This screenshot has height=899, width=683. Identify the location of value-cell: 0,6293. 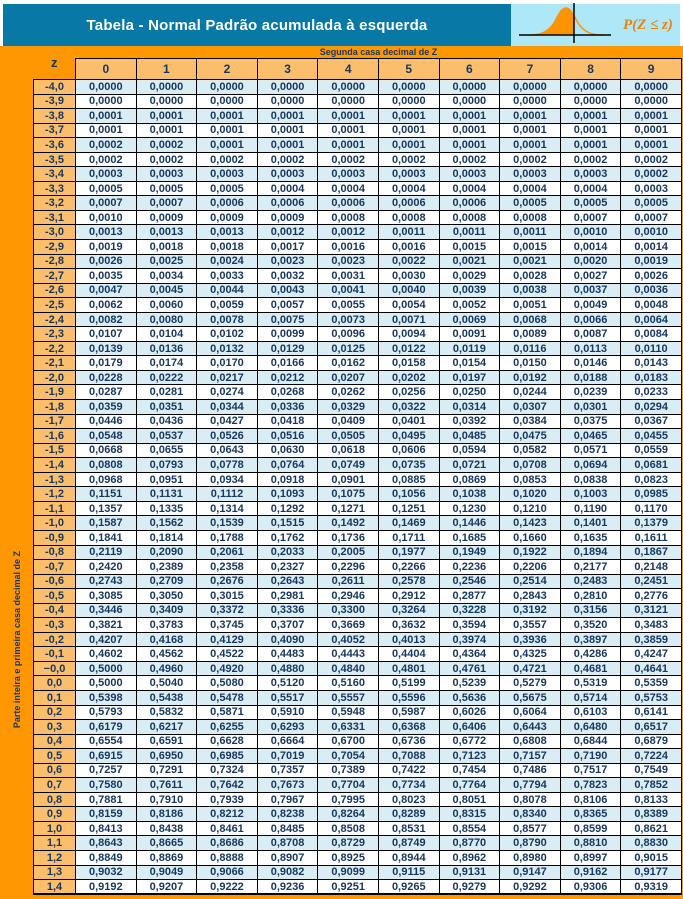
(287, 727).